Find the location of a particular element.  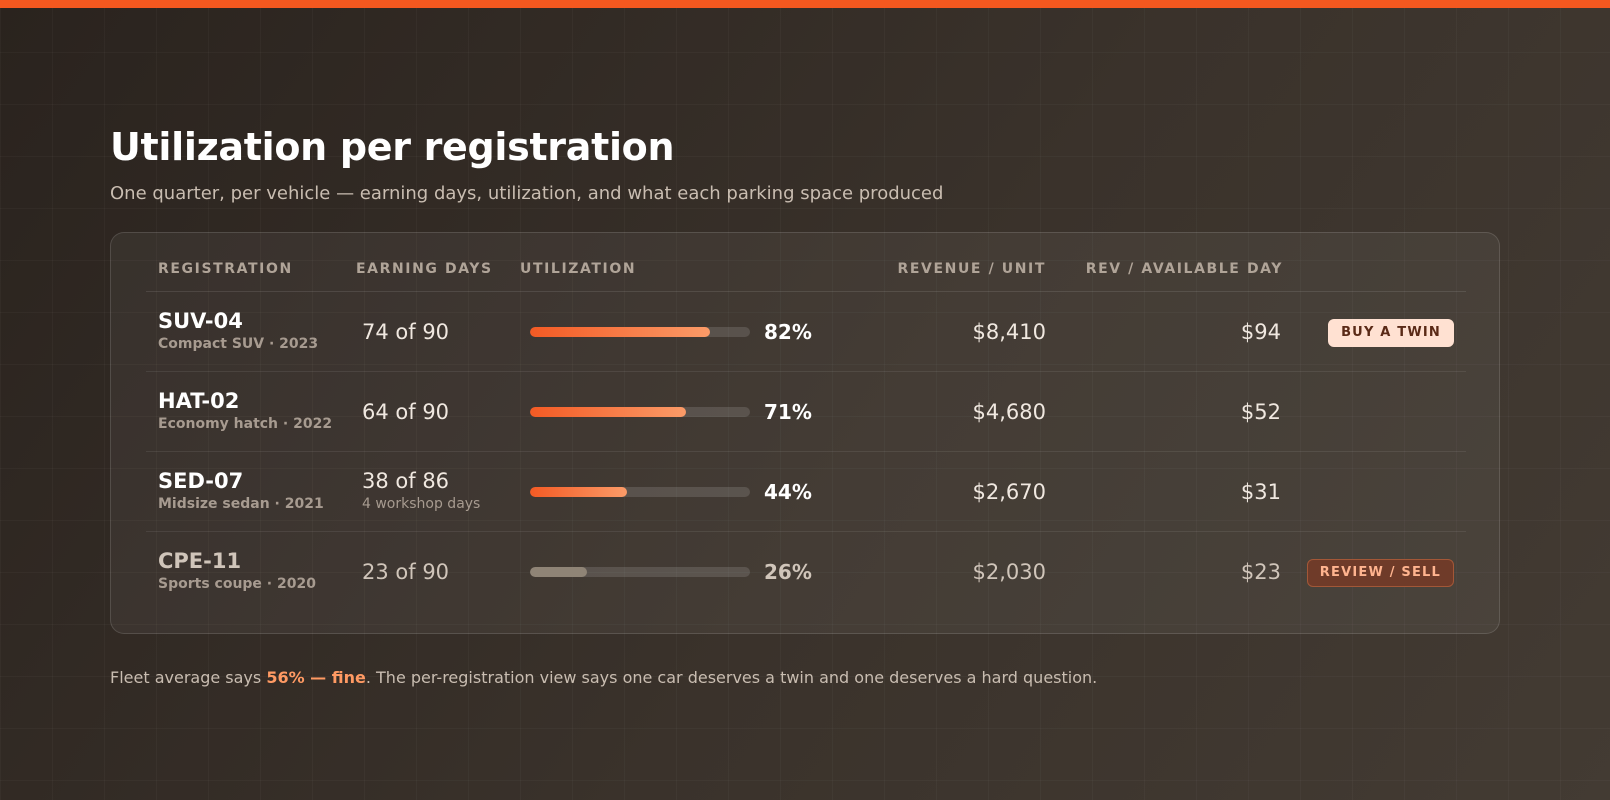

rev-per-available-day: $94 is located at coordinates (1260, 332).